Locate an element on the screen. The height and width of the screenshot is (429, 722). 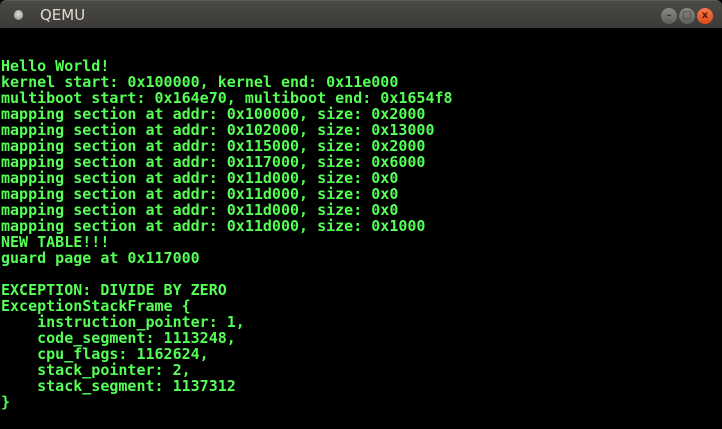
console-line: Hello World! is located at coordinates (55, 66).